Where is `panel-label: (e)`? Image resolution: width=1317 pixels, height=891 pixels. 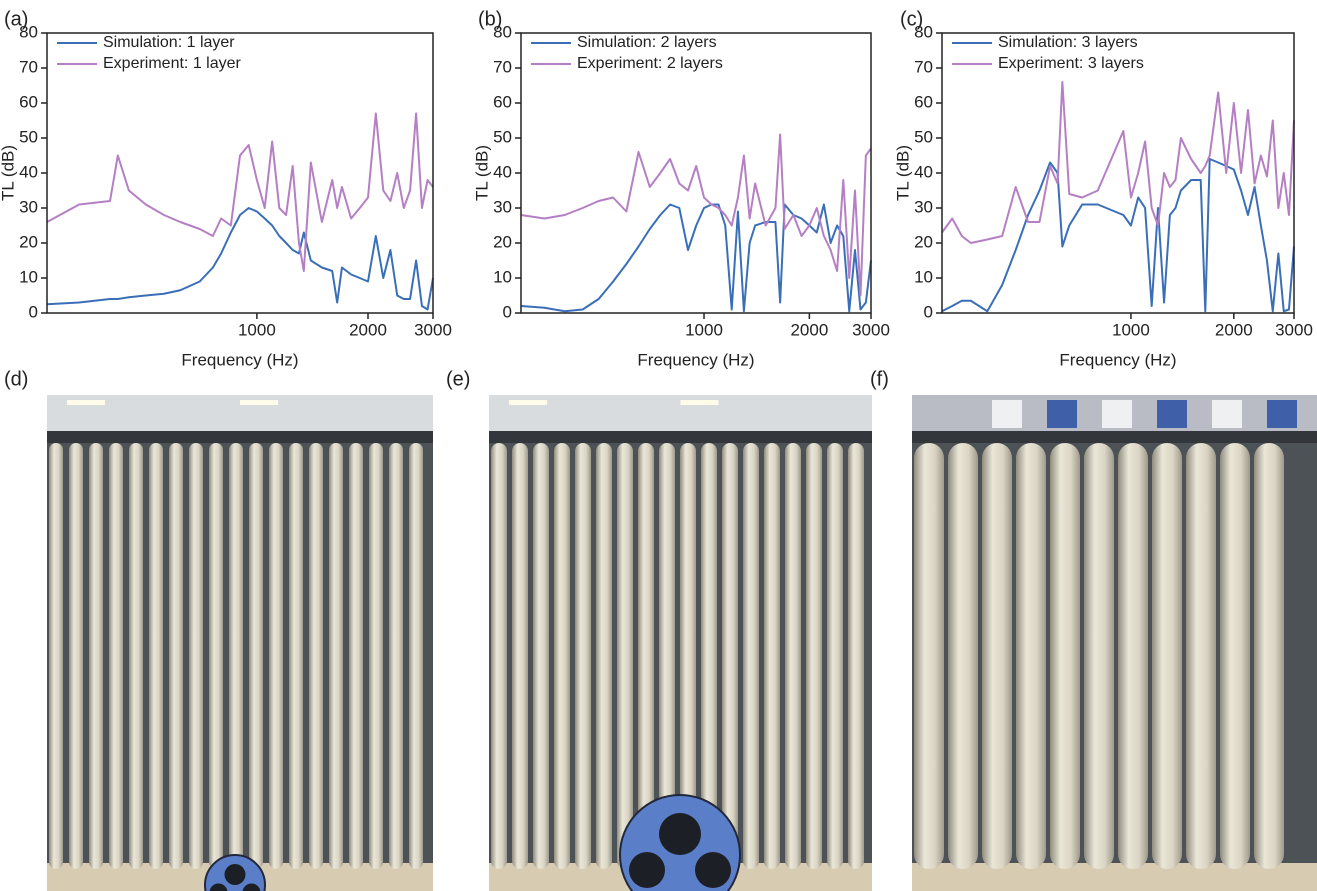 panel-label: (e) is located at coordinates (458, 379).